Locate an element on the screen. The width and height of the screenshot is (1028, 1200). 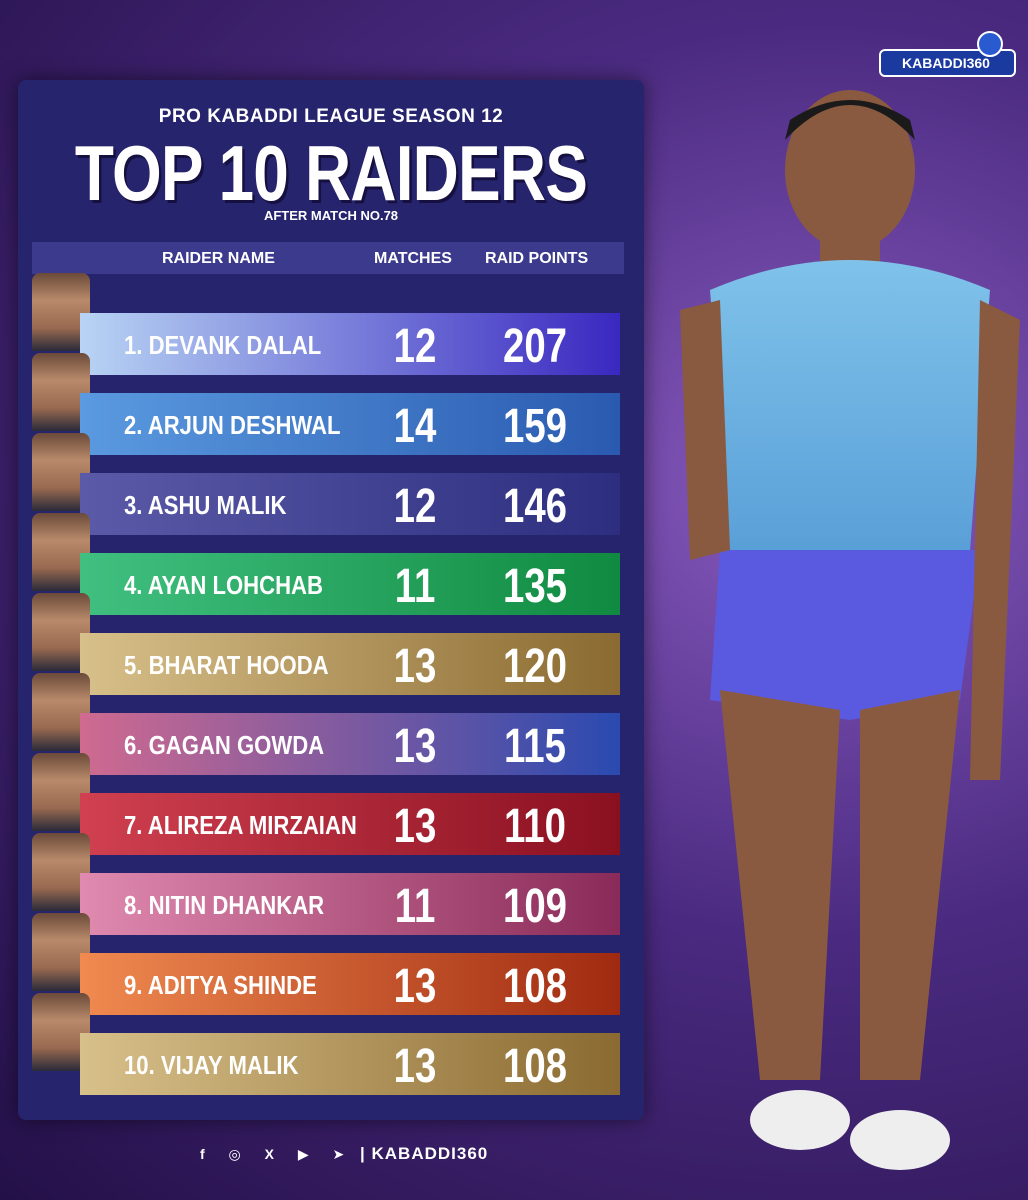
logo-text: KABADDI360 is located at coordinates (946, 63).